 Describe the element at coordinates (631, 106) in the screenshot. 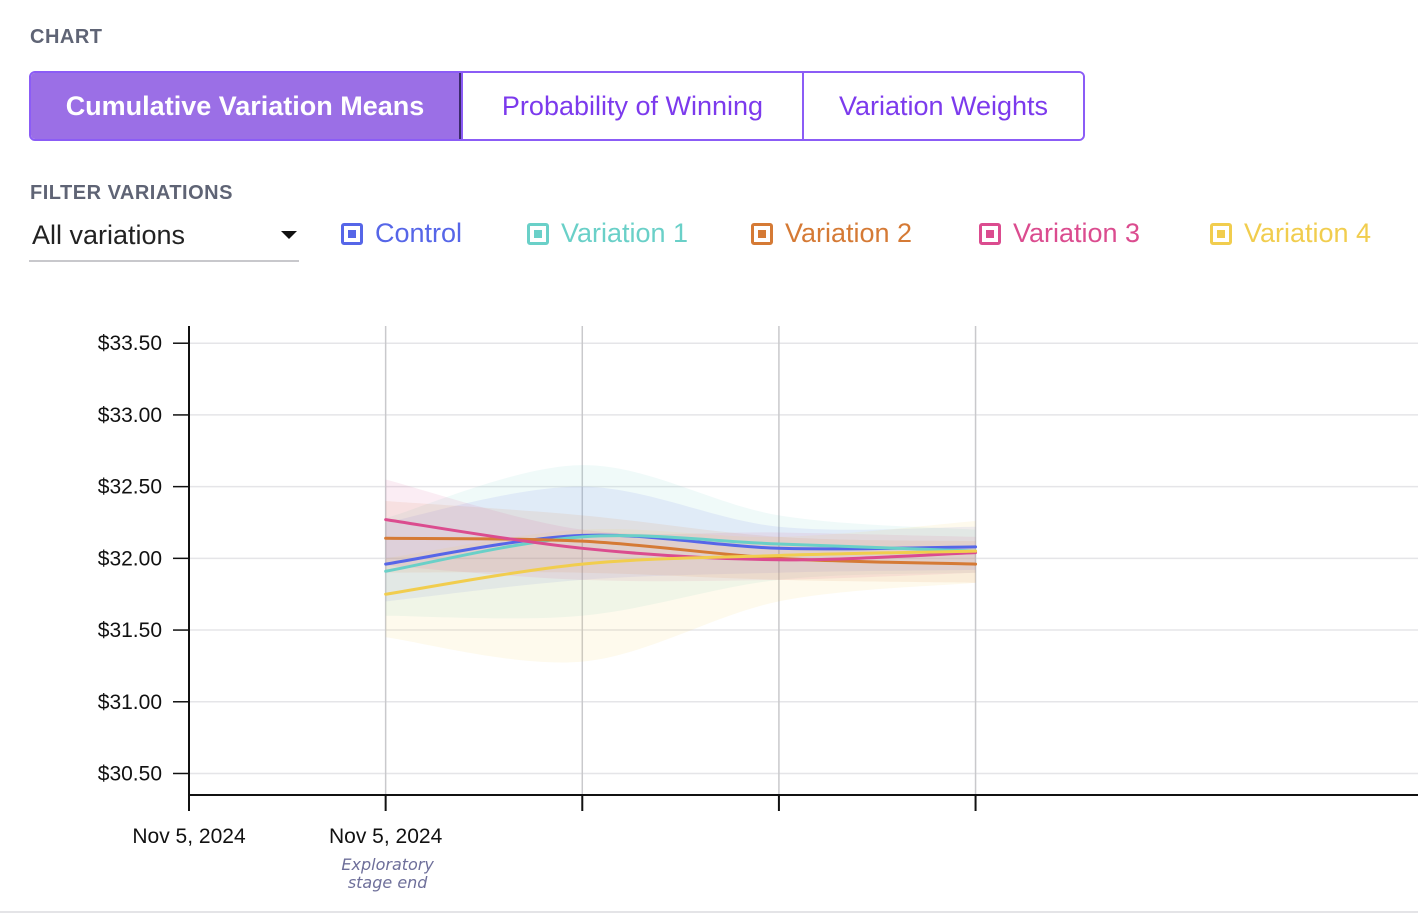

I see `tab-probability-of-winning: Probability of Winning` at that location.